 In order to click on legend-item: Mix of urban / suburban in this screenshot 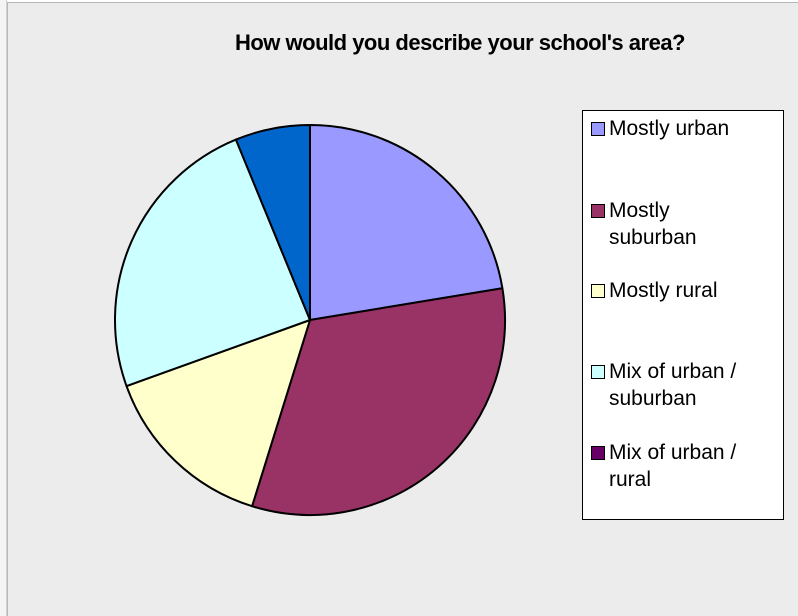, I will do `click(686, 385)`.